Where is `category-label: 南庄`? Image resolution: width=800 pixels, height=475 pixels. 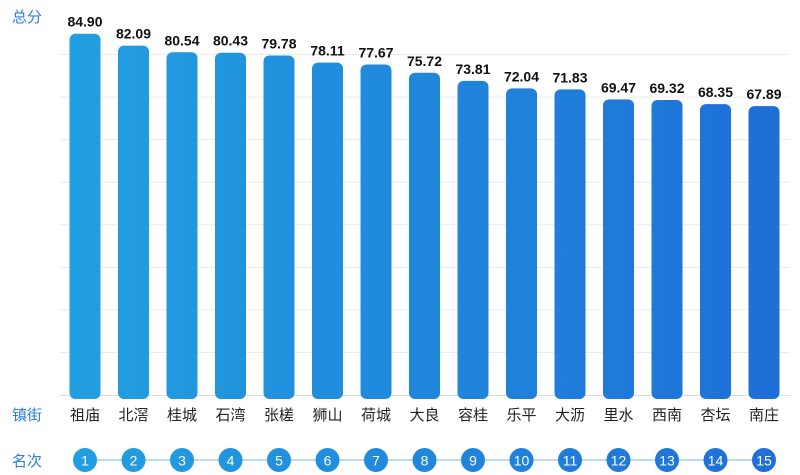 category-label: 南庄 is located at coordinates (764, 415).